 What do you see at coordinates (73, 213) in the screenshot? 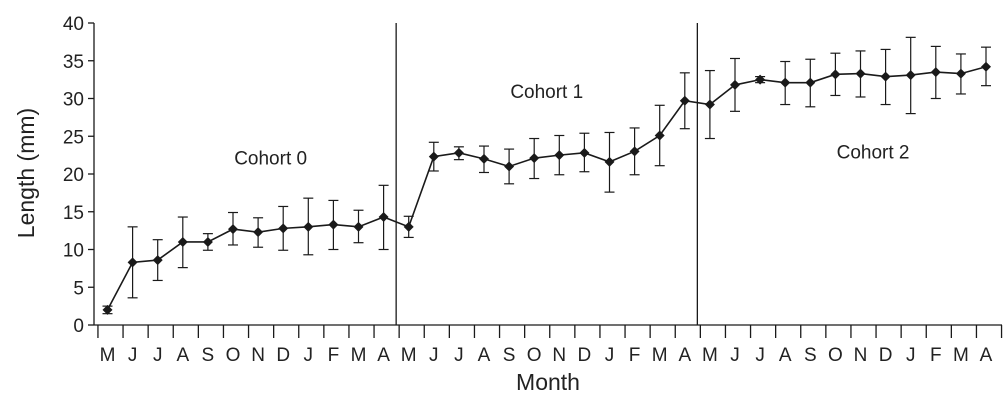
I see `y-tick-label: 15` at bounding box center [73, 213].